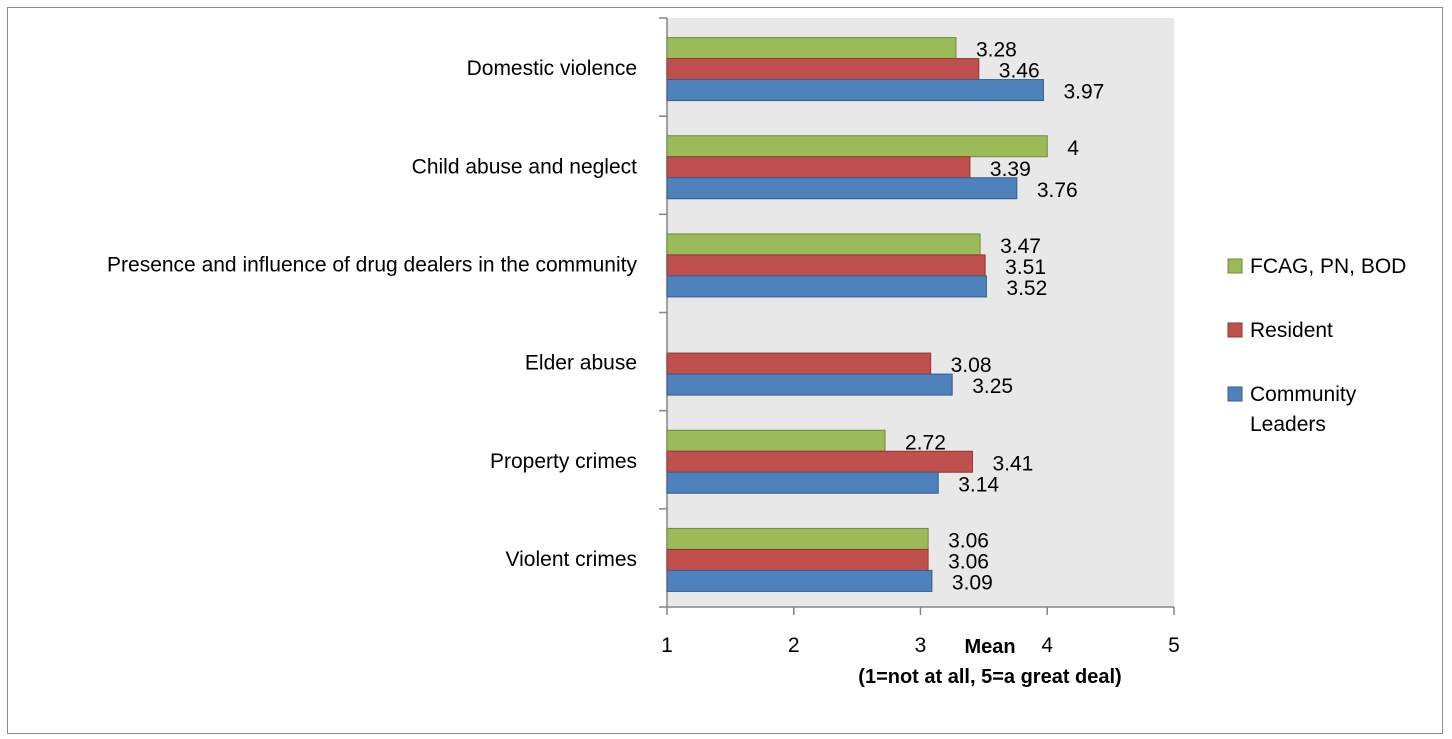  What do you see at coordinates (921, 645) in the screenshot?
I see `x-tick-label: 3` at bounding box center [921, 645].